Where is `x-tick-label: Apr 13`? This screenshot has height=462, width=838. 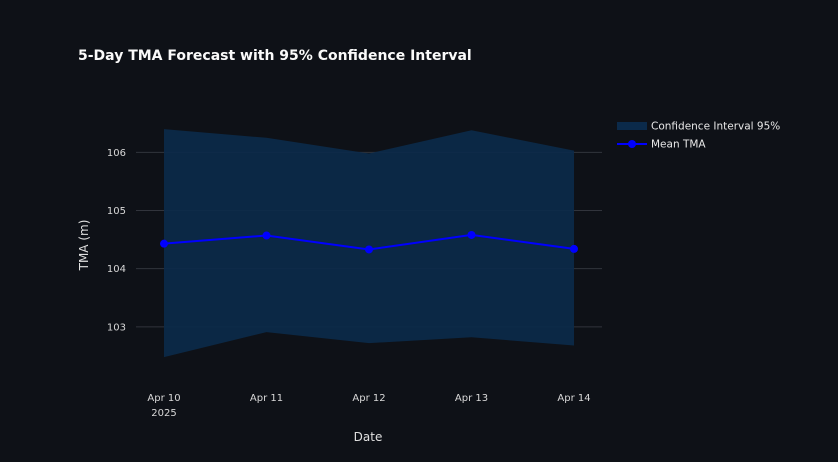
x-tick-label: Apr 13 is located at coordinates (471, 398).